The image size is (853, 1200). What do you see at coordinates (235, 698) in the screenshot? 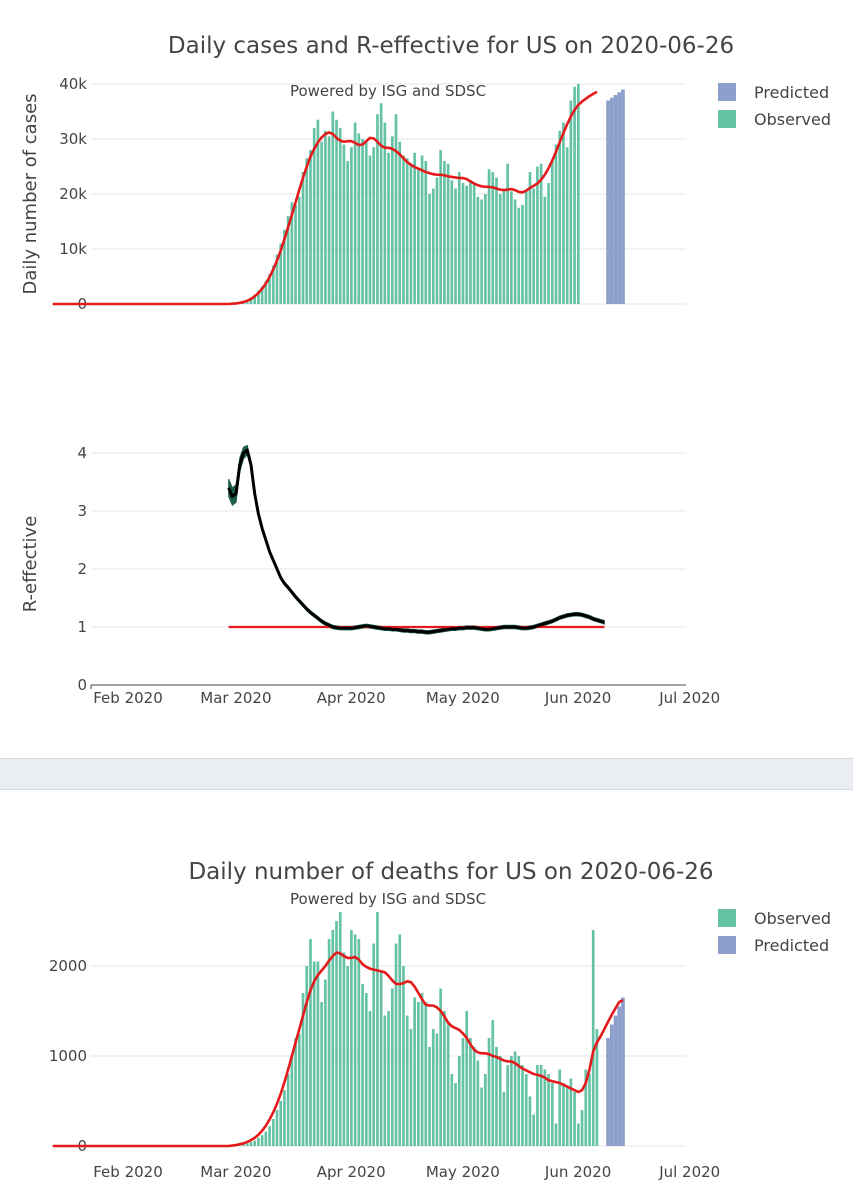
I see `r-x-tick-label: Mar 2020` at bounding box center [235, 698].